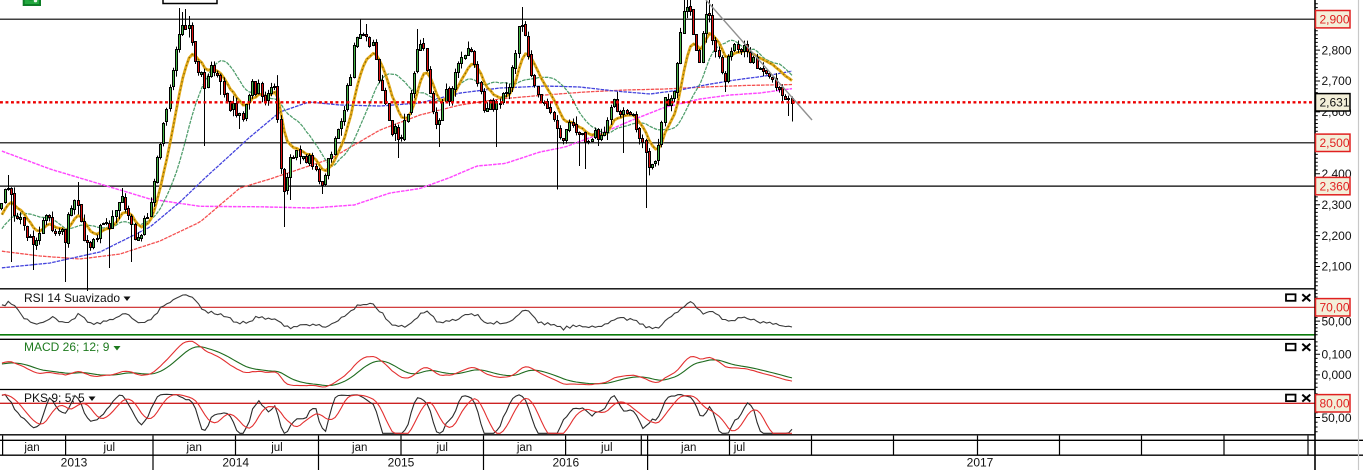  Describe the element at coordinates (401, 463) in the screenshot. I see `svg-text: 2015` at that location.